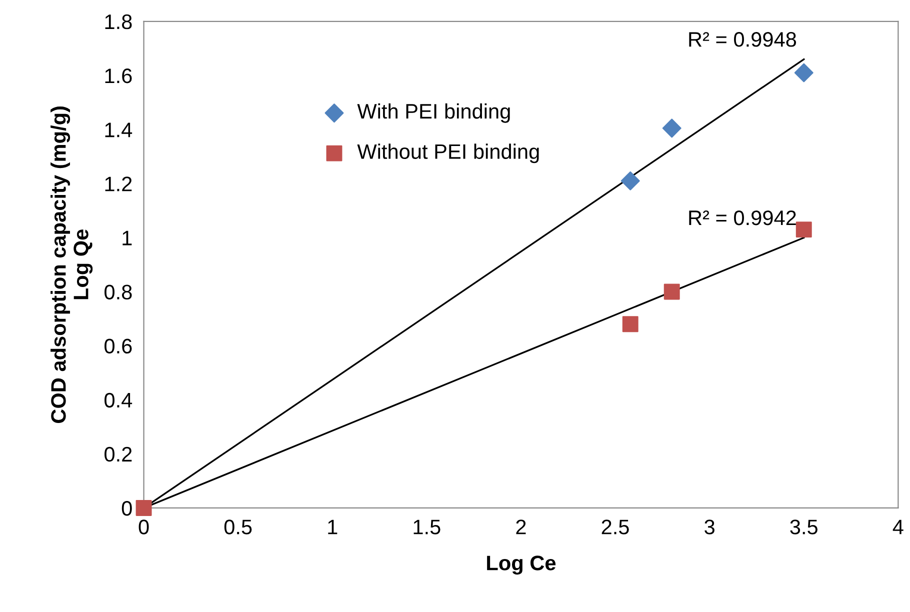  I want to click on x-tick-label: 3.5, so click(804, 527).